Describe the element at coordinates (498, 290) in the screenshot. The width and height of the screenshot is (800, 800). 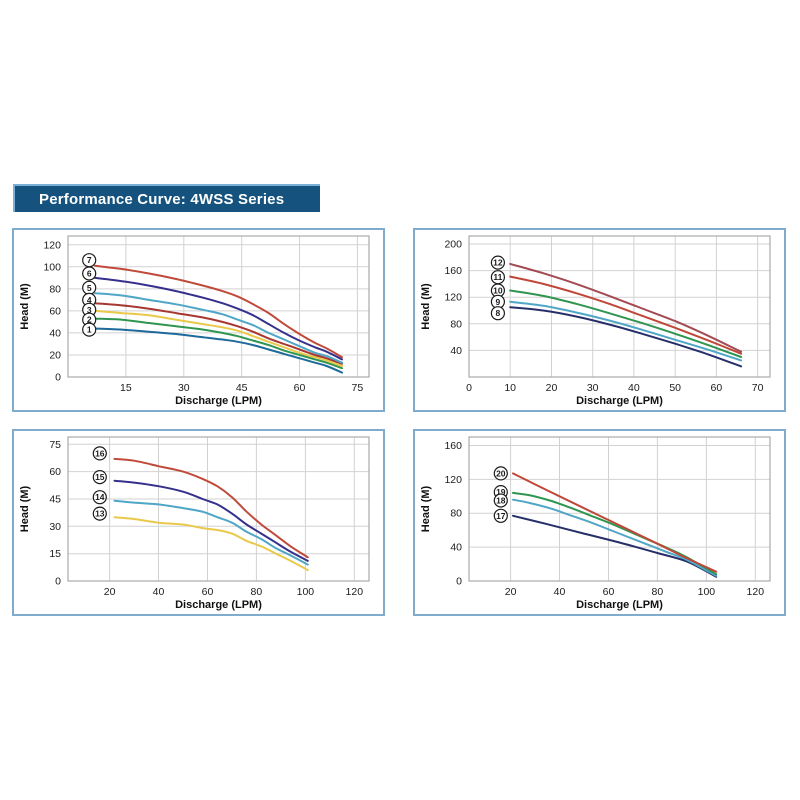
I see `curve-label-10: 10` at that location.